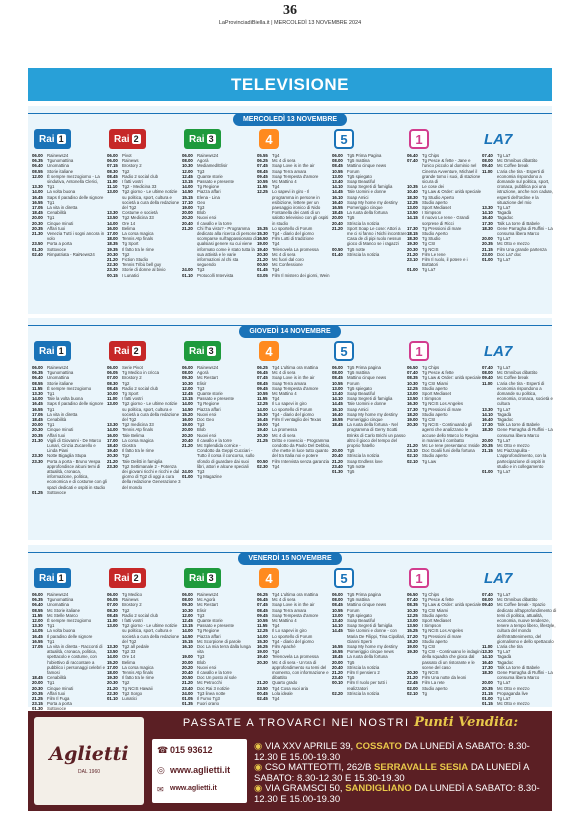  Describe the element at coordinates (444, 254) in the screenshot. I see `schedule-entry: 21.20 Film Le Iene` at that location.